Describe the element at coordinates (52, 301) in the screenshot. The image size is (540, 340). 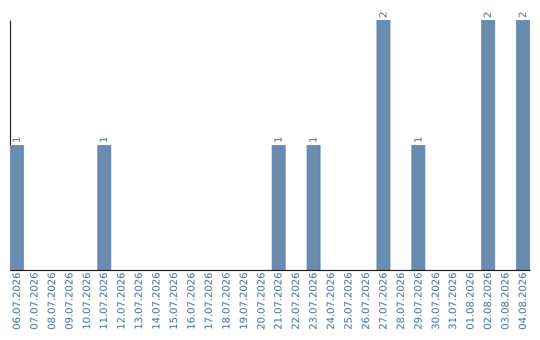
I see `x-tick-label: 08.07.2026` at that location.